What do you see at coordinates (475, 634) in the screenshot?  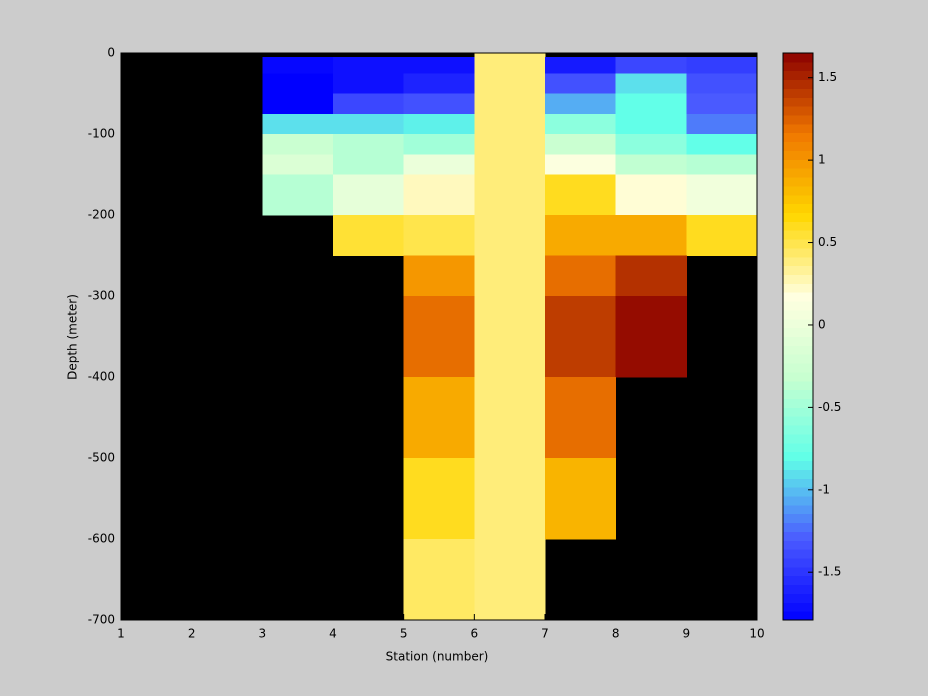 I see `x-tick-label: 6` at bounding box center [475, 634].